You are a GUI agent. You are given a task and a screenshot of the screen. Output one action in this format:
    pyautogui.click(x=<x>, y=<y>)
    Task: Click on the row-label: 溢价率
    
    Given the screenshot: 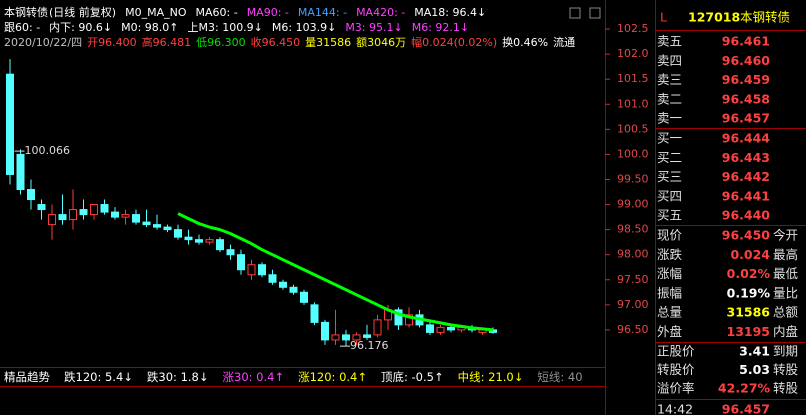 What is the action you would take?
    pyautogui.click(x=676, y=388)
    